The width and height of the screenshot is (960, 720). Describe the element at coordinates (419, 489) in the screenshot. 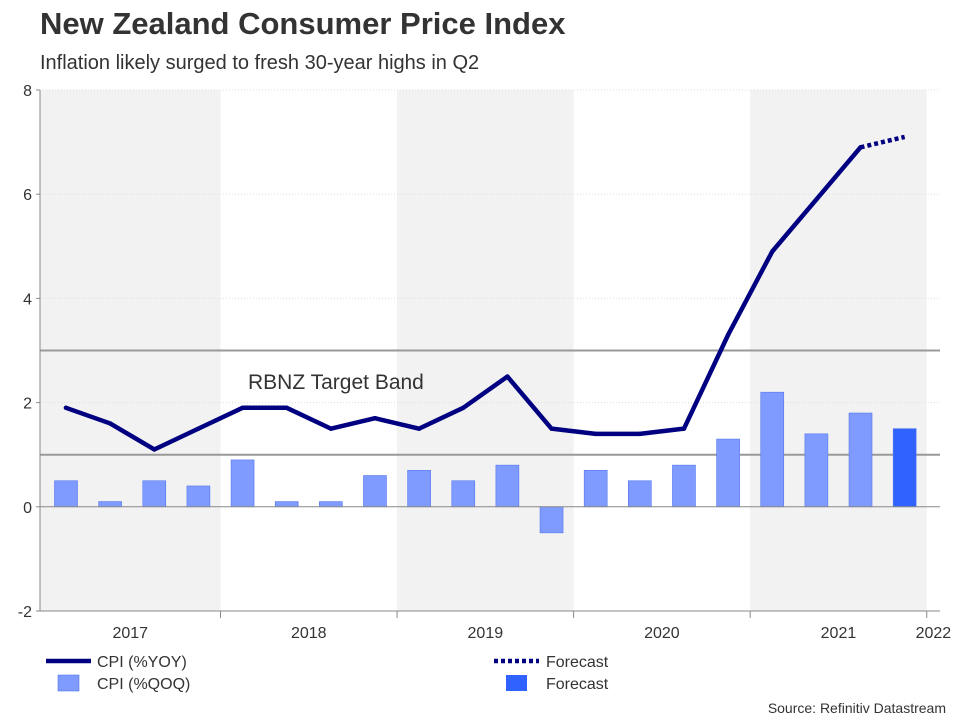

I see `qoq-bar-2019Q1` at that location.